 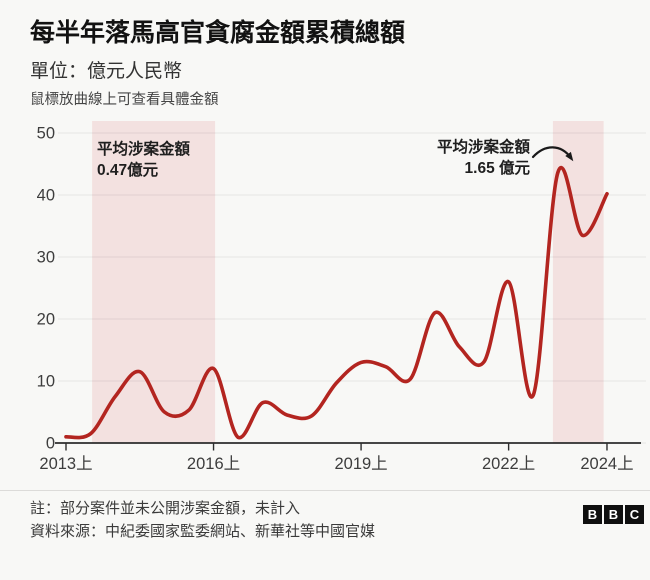 What do you see at coordinates (46, 196) in the screenshot?
I see `y-axis-label: 40` at bounding box center [46, 196].